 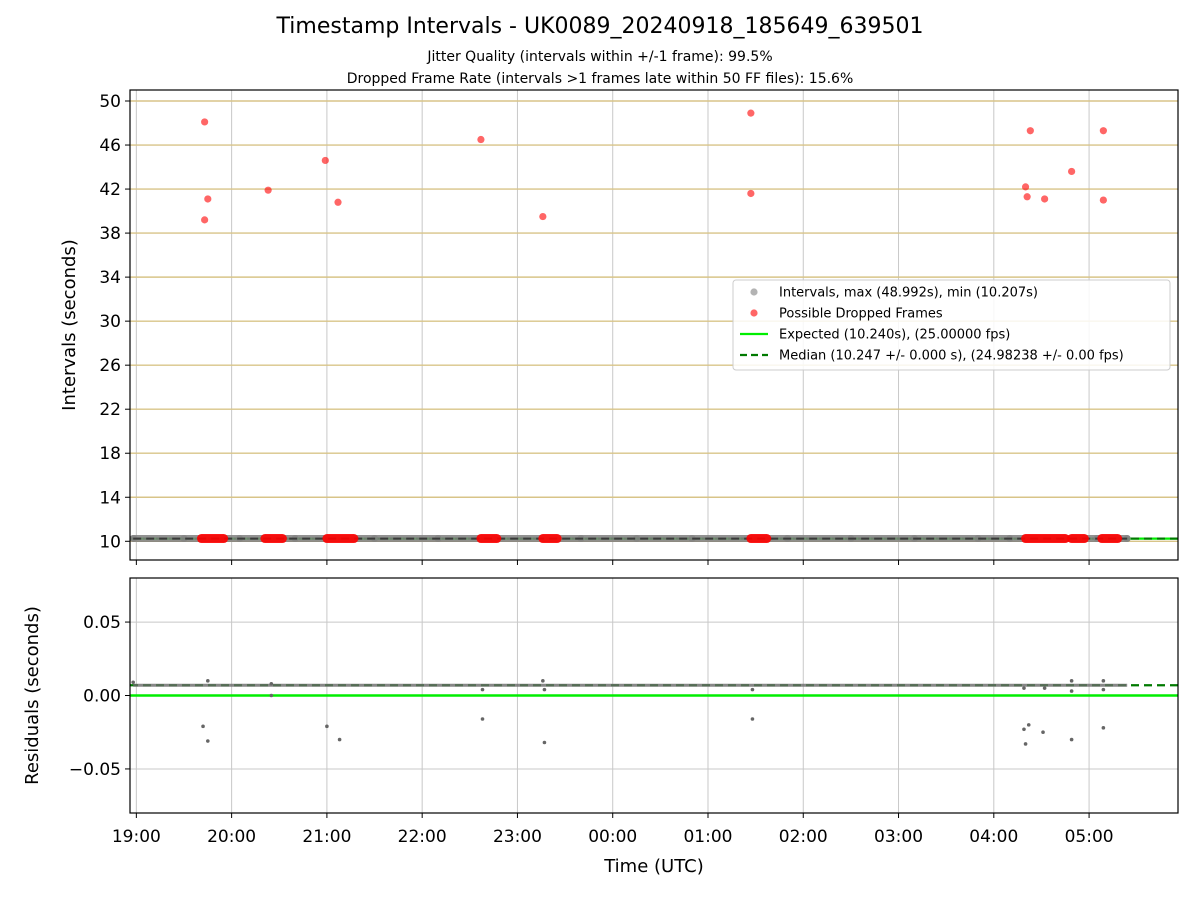 What do you see at coordinates (754, 313) in the screenshot?
I see `legend-dropped-marker` at bounding box center [754, 313].